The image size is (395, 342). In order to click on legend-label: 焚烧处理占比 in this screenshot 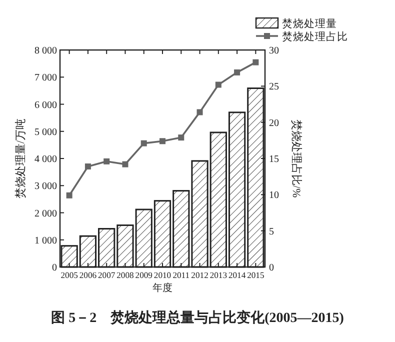, I will do `click(315, 36)`.